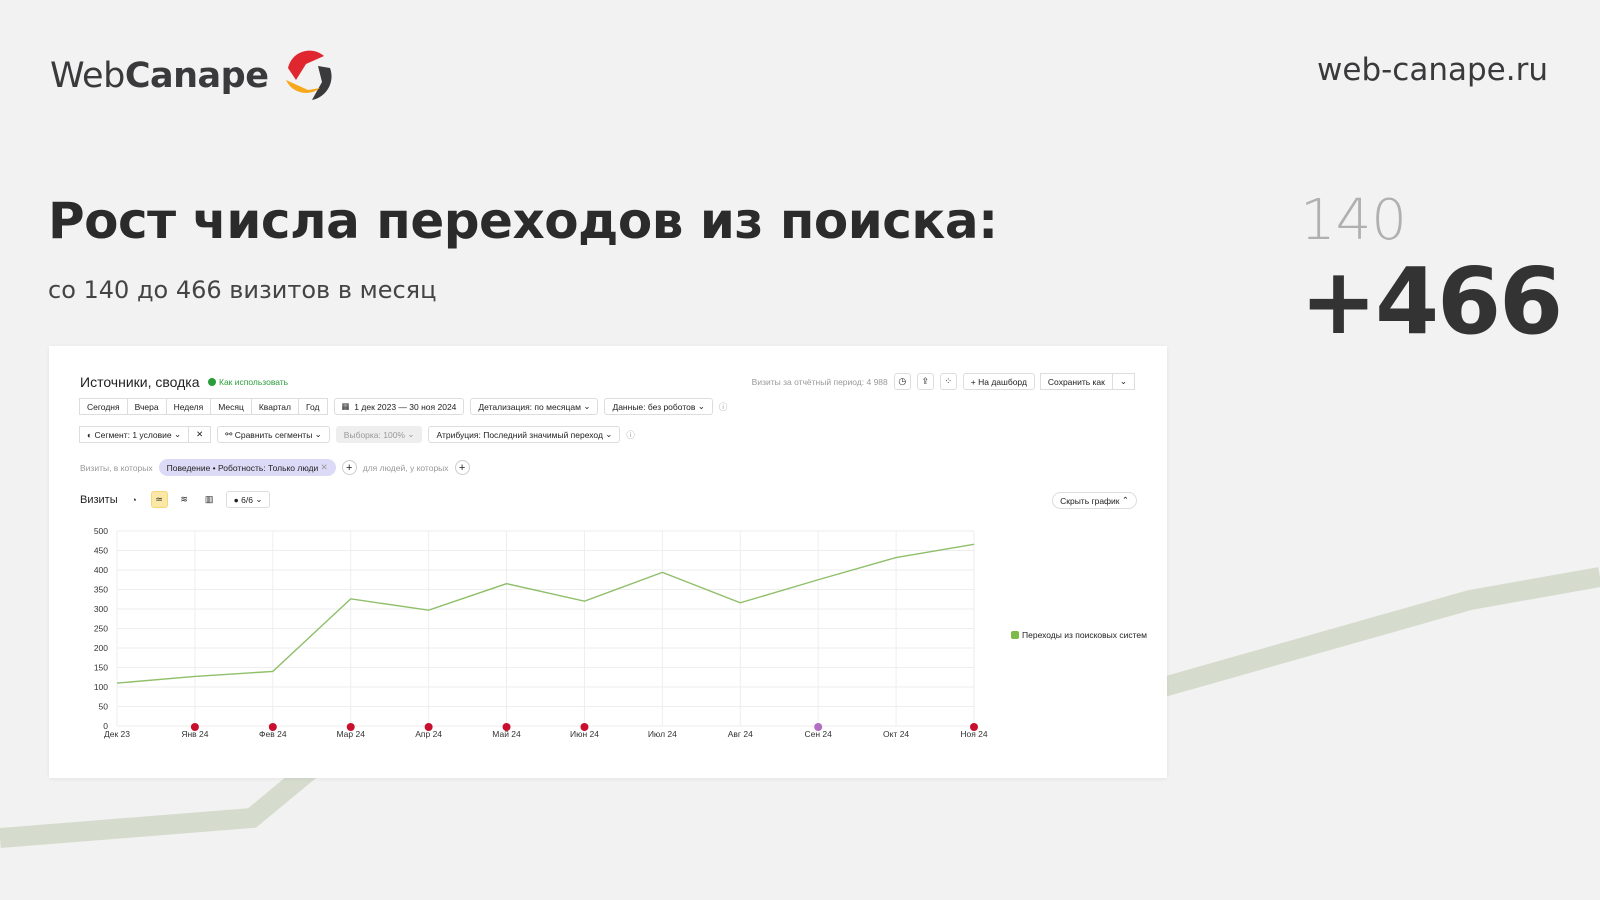 This screenshot has height=900, width=1600. What do you see at coordinates (1431, 301) in the screenshot?
I see `end-value: +466` at bounding box center [1431, 301].